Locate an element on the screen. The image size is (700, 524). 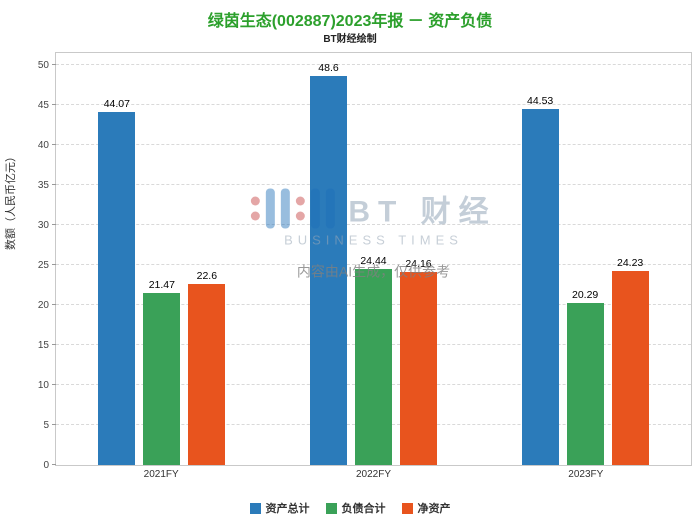
bar-value-label: 21.47 is located at coordinates (161, 285).